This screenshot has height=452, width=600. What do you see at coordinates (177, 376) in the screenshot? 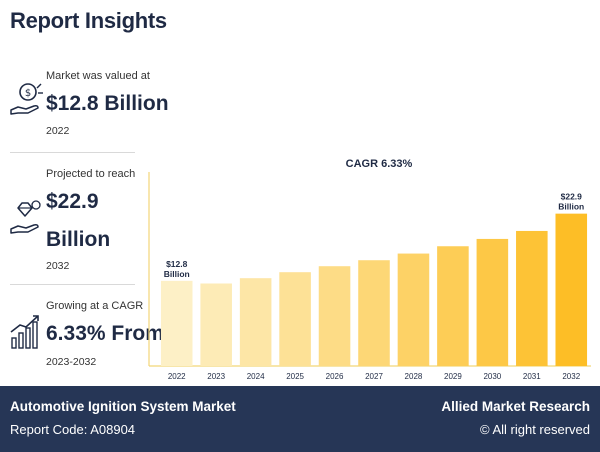
I see `x-tick-label: 2022` at bounding box center [177, 376].